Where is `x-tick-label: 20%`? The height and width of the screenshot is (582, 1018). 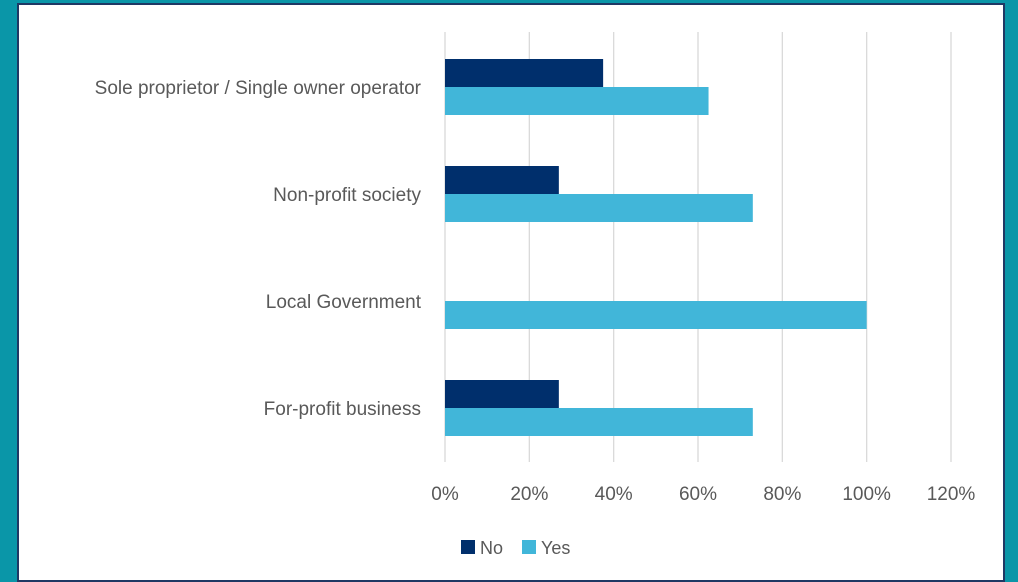 x-tick-label: 20% is located at coordinates (529, 494).